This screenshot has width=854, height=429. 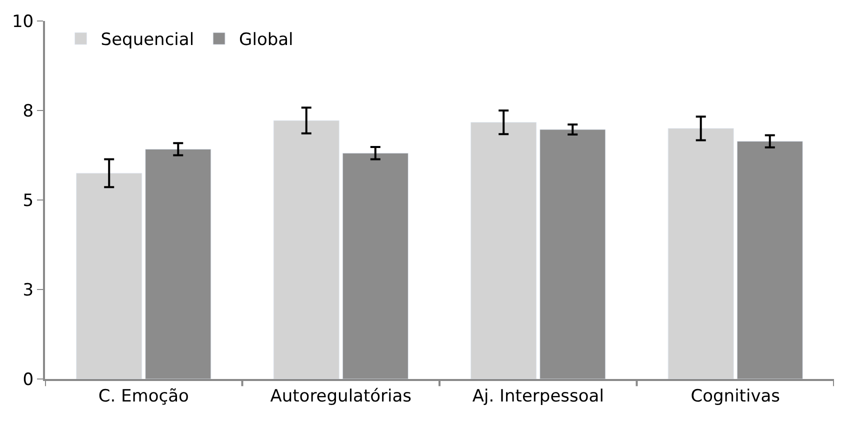 What do you see at coordinates (28, 380) in the screenshot?
I see `y-tick-label: 0` at bounding box center [28, 380].